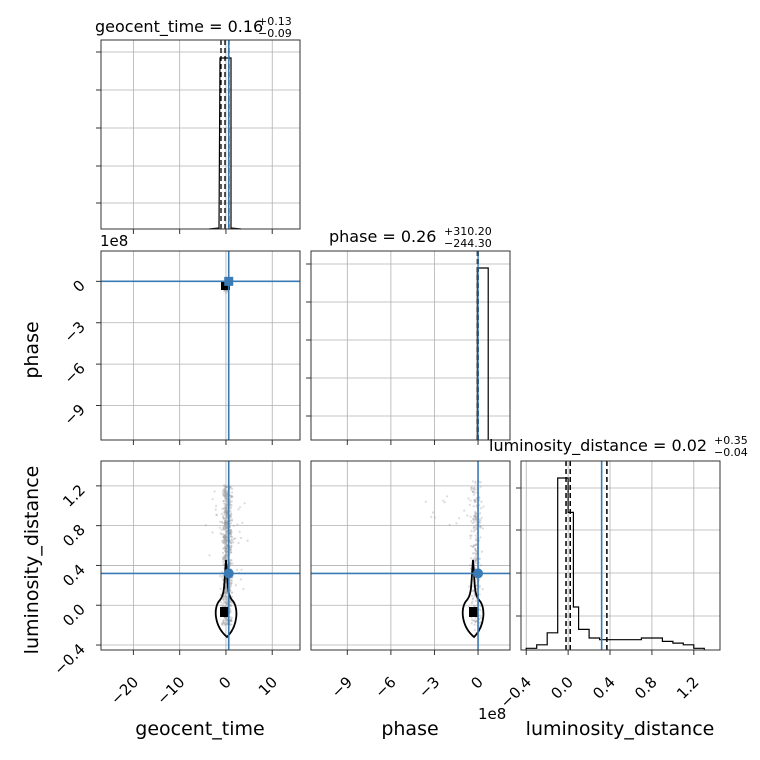  Describe the element at coordinates (74, 373) in the screenshot. I see `y-tick-label: −6` at that location.